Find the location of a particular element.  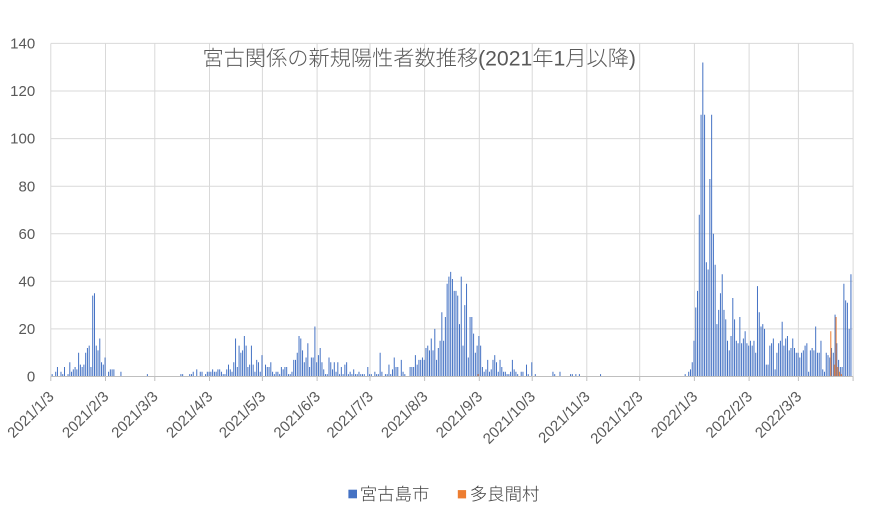

svg-text: 100 is located at coordinates (22, 139).